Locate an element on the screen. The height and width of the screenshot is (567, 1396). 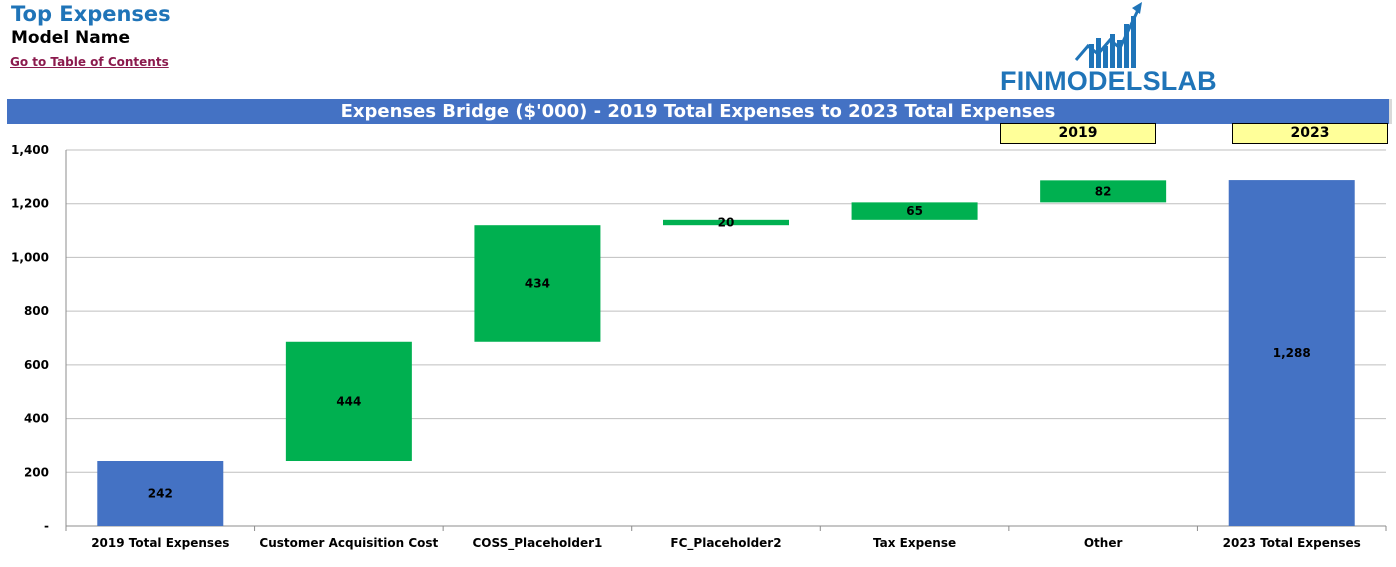
start-year-box: 2019 is located at coordinates (1078, 133).